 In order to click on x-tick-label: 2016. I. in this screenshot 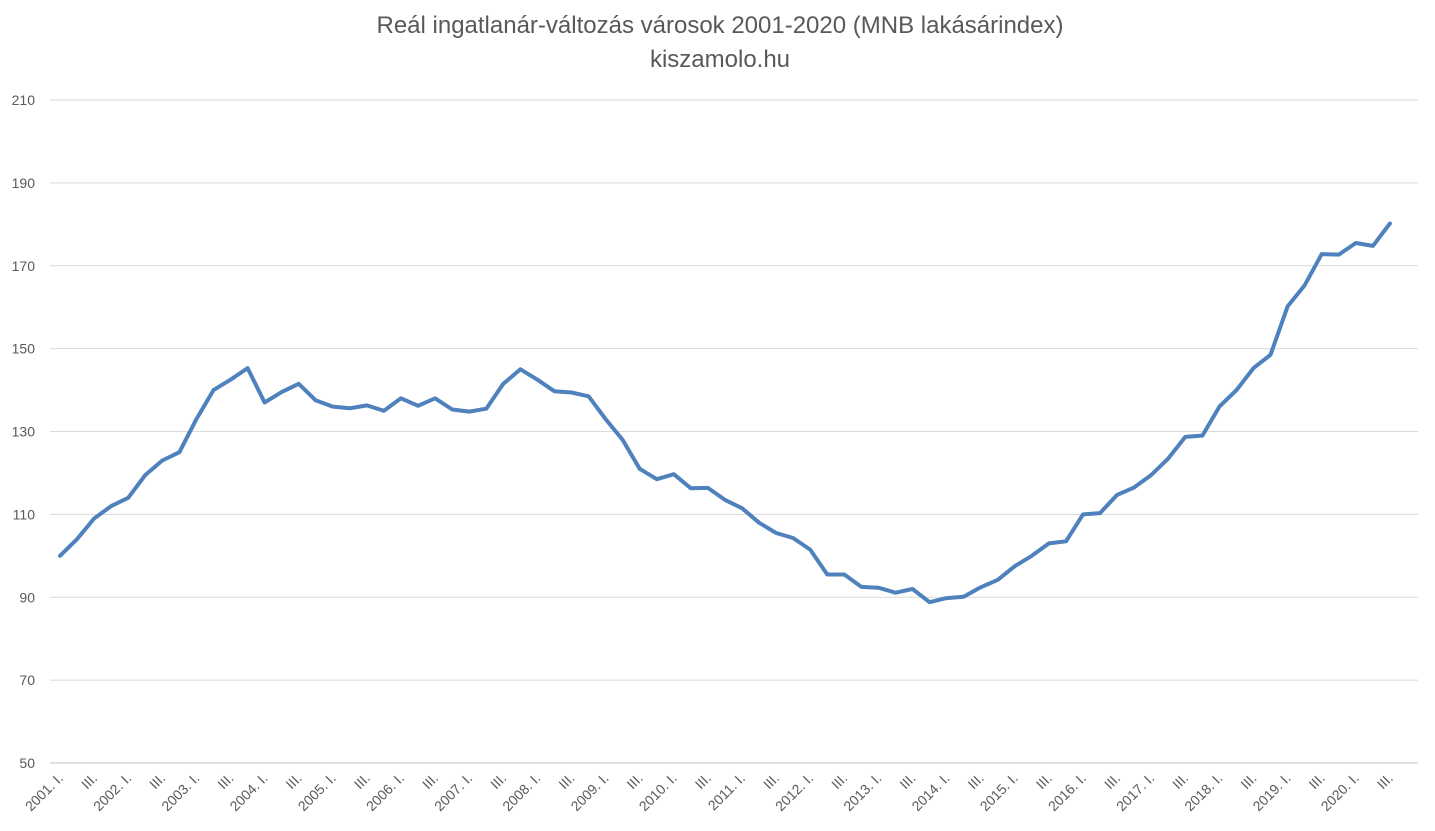, I will do `click(1067, 792)`.